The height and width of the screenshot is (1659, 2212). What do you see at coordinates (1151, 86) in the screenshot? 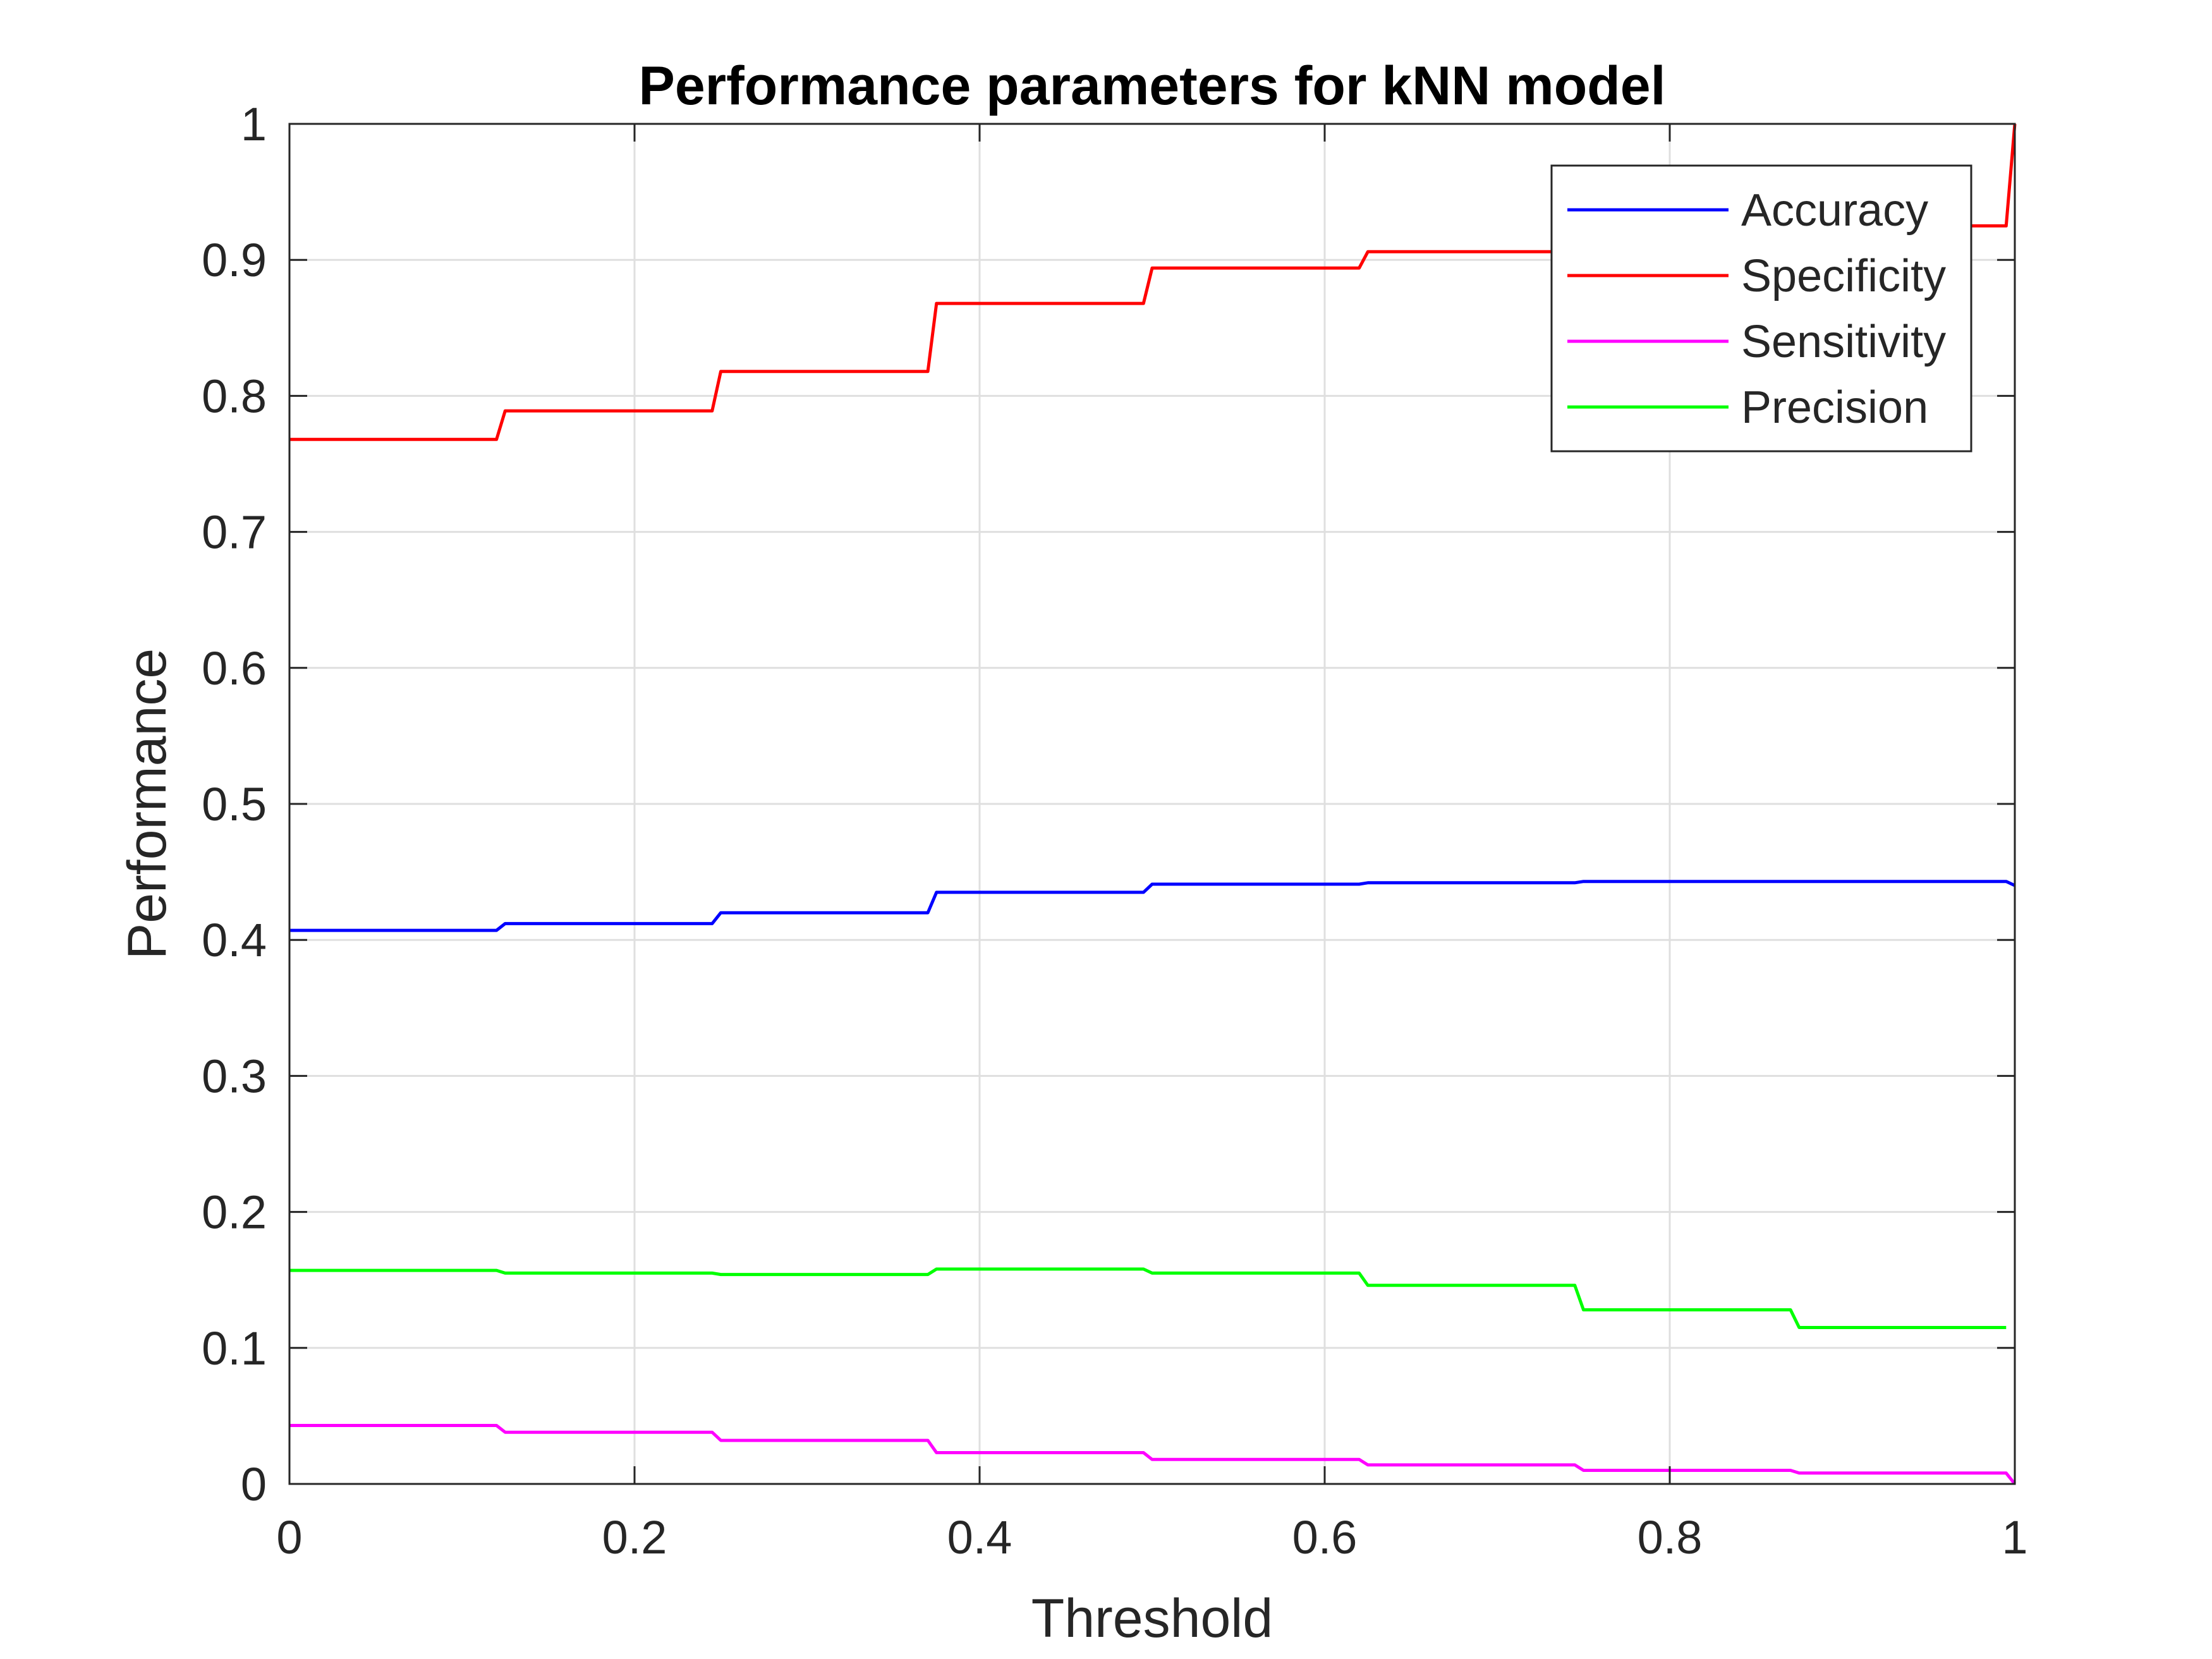
I see `chart-title: Performance parameters for kNN model` at bounding box center [1151, 86].